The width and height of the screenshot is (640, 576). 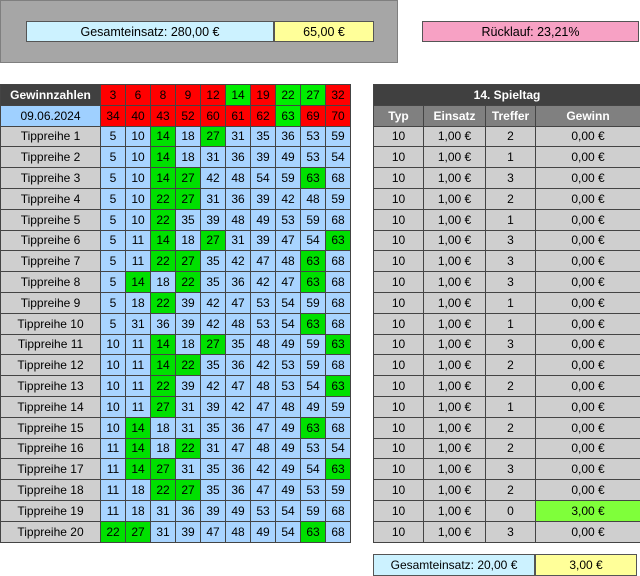 I want to click on tip-row-label: Tippreihe 2, so click(x=50, y=157).